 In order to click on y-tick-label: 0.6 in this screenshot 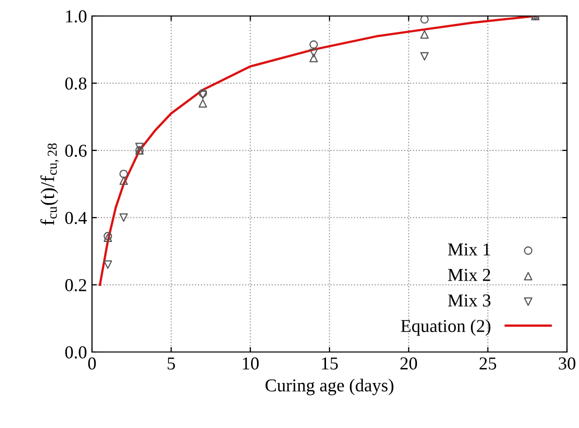, I will do `click(76, 150)`.